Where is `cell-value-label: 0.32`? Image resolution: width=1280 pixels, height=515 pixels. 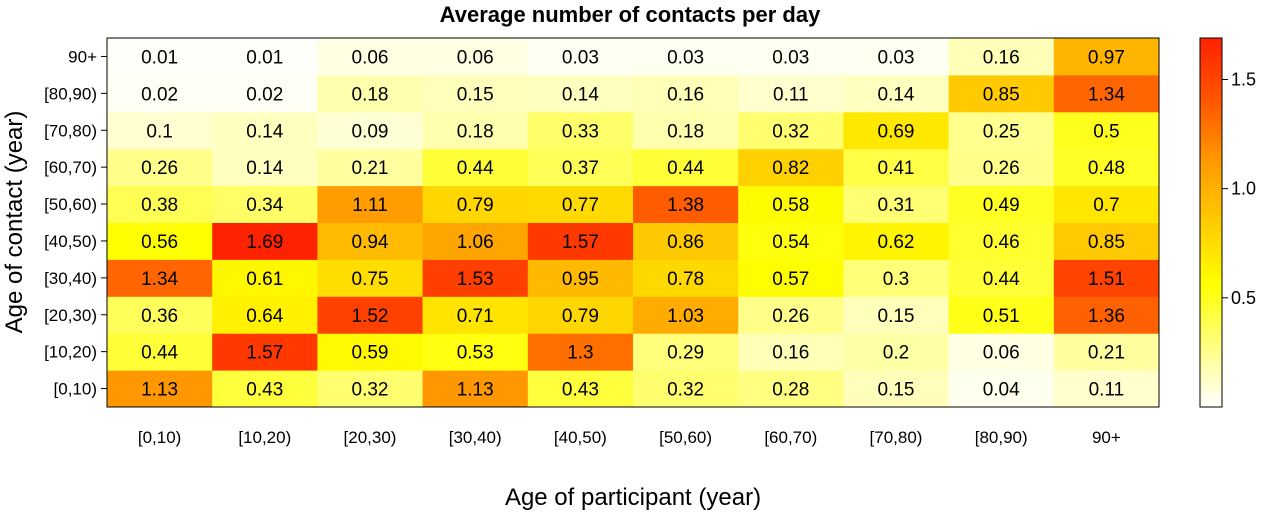
cell-value-label: 0.32 is located at coordinates (370, 390).